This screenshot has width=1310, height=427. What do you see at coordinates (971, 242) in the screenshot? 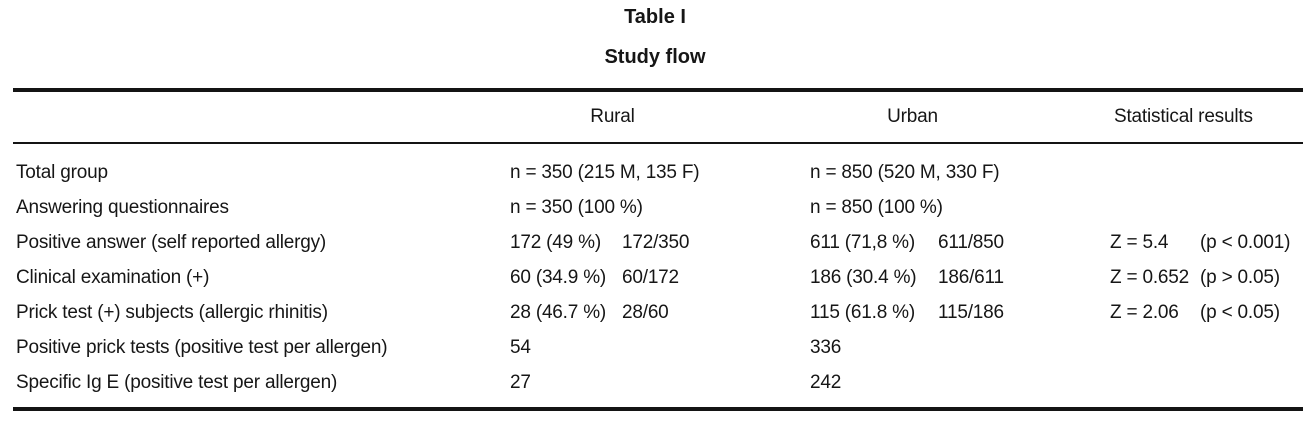
I see `urban-fraction-value: 611/850` at bounding box center [971, 242].